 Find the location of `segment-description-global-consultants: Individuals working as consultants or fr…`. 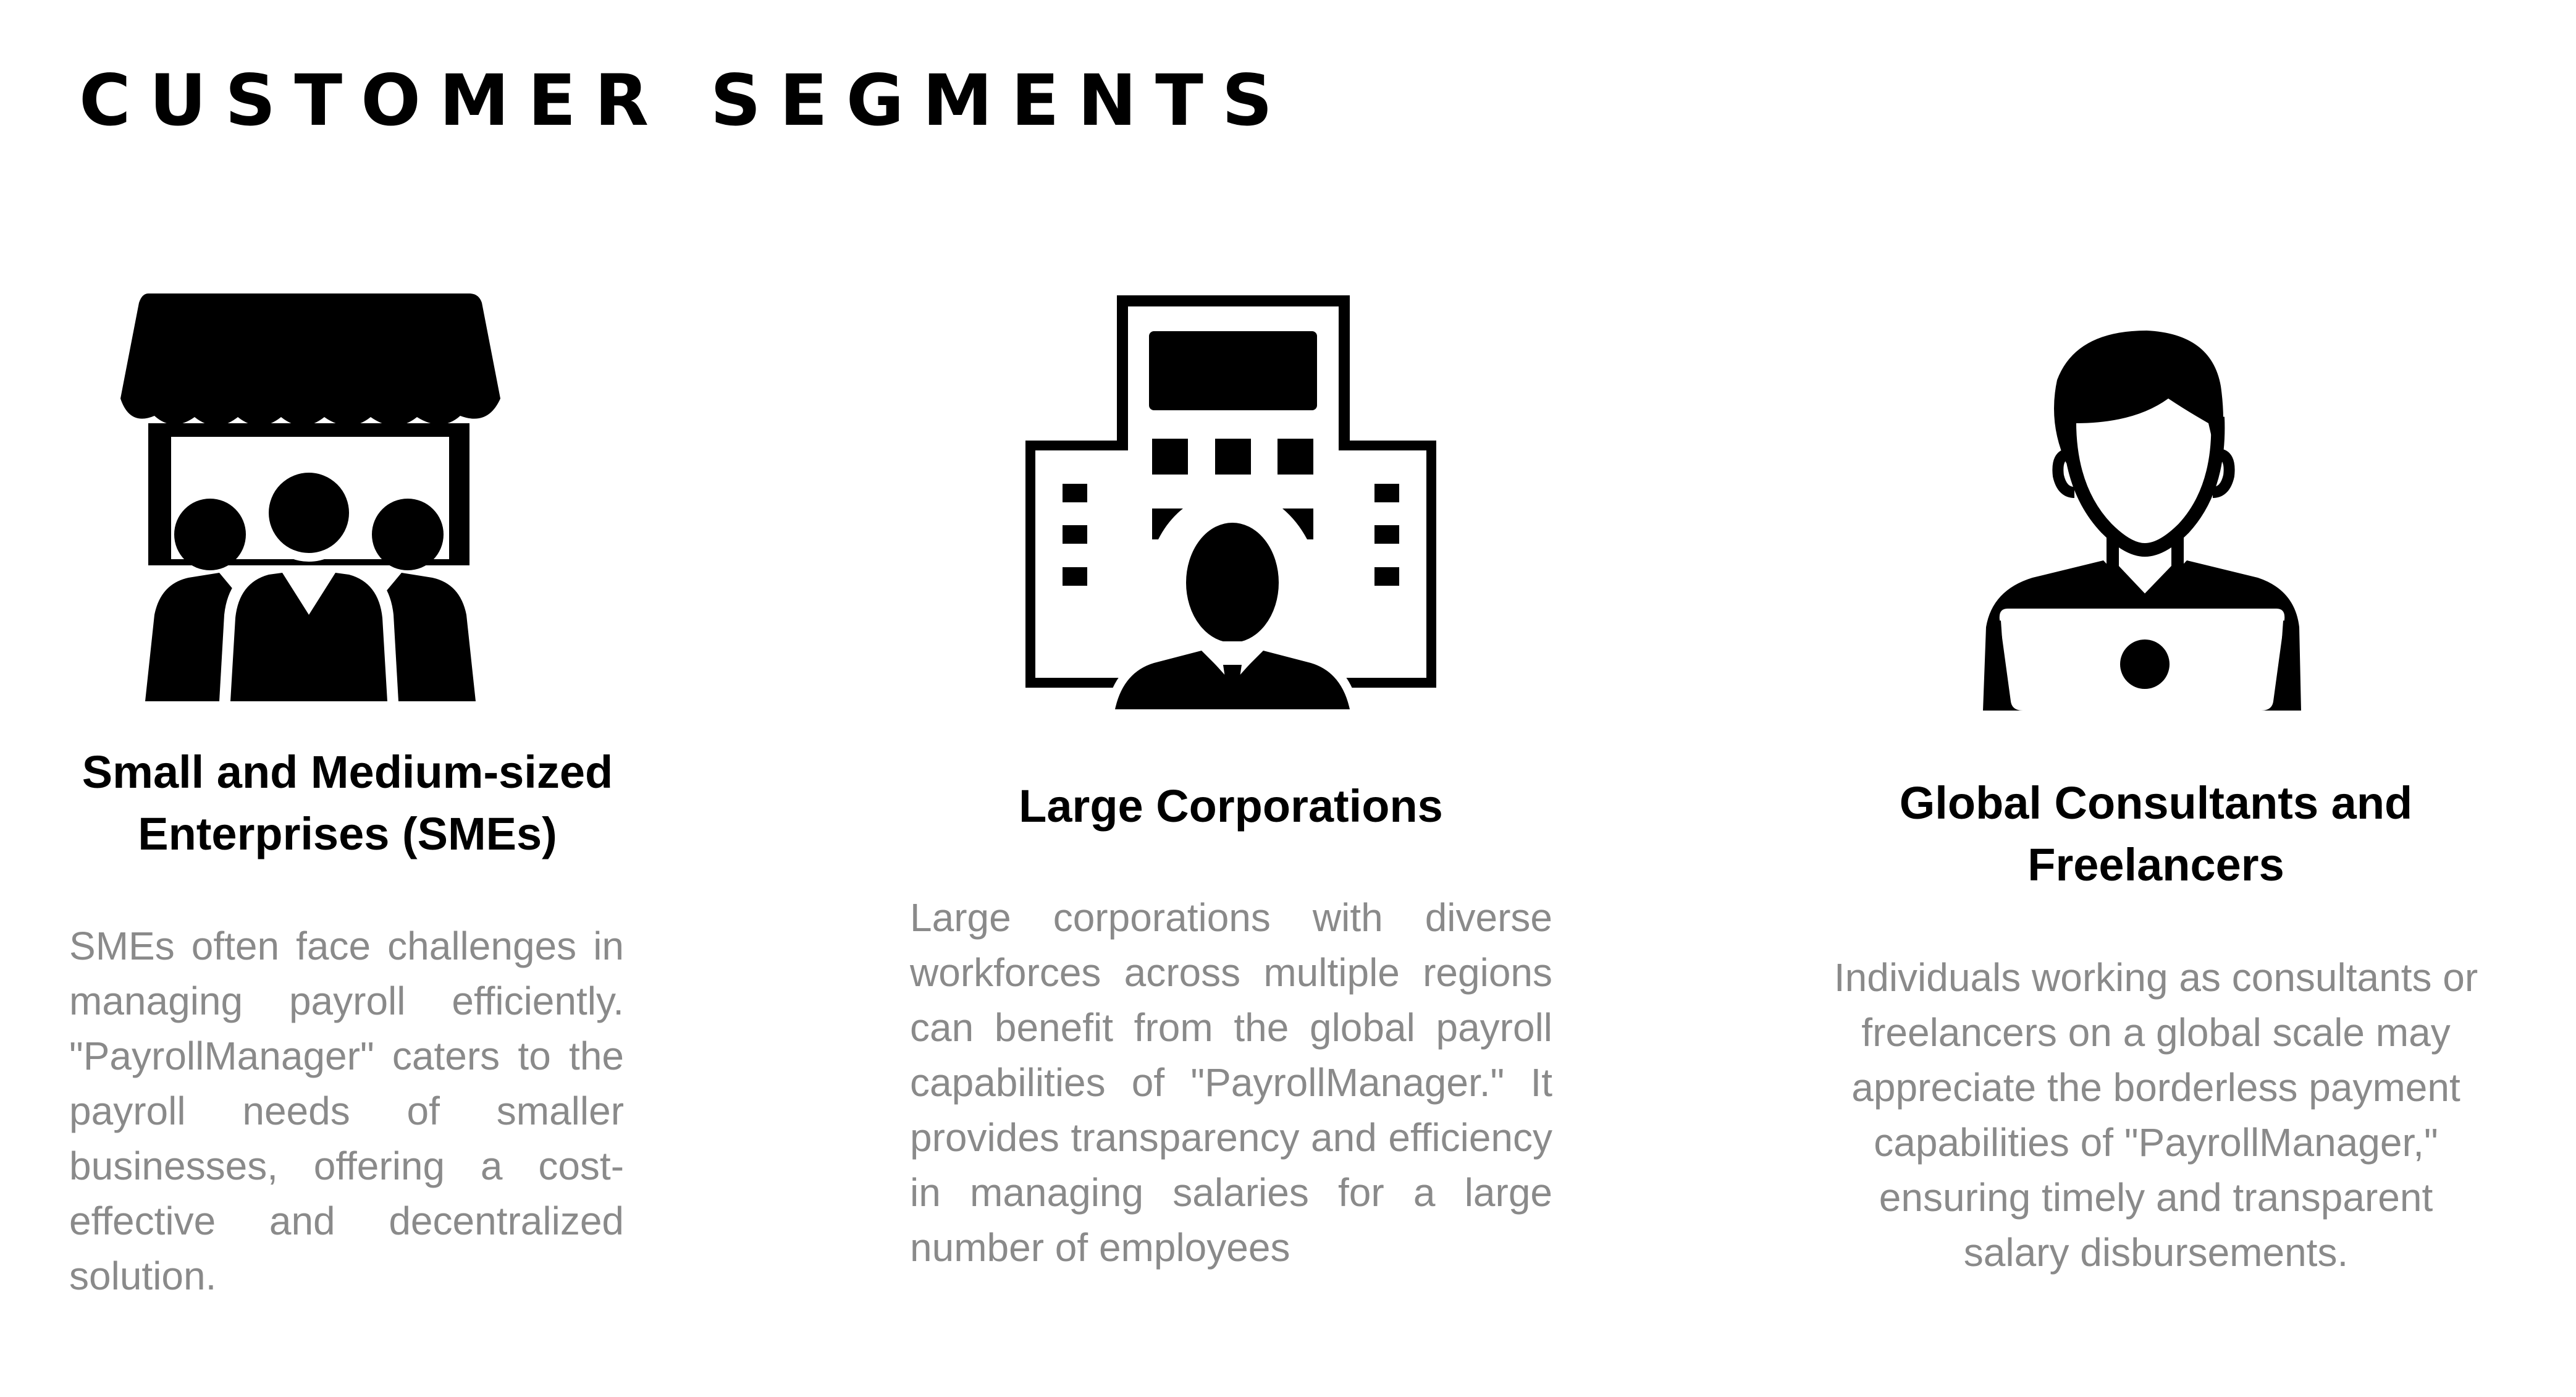

segment-description-global-consultants: Individuals working as consultants or fr… is located at coordinates (2155, 1115).